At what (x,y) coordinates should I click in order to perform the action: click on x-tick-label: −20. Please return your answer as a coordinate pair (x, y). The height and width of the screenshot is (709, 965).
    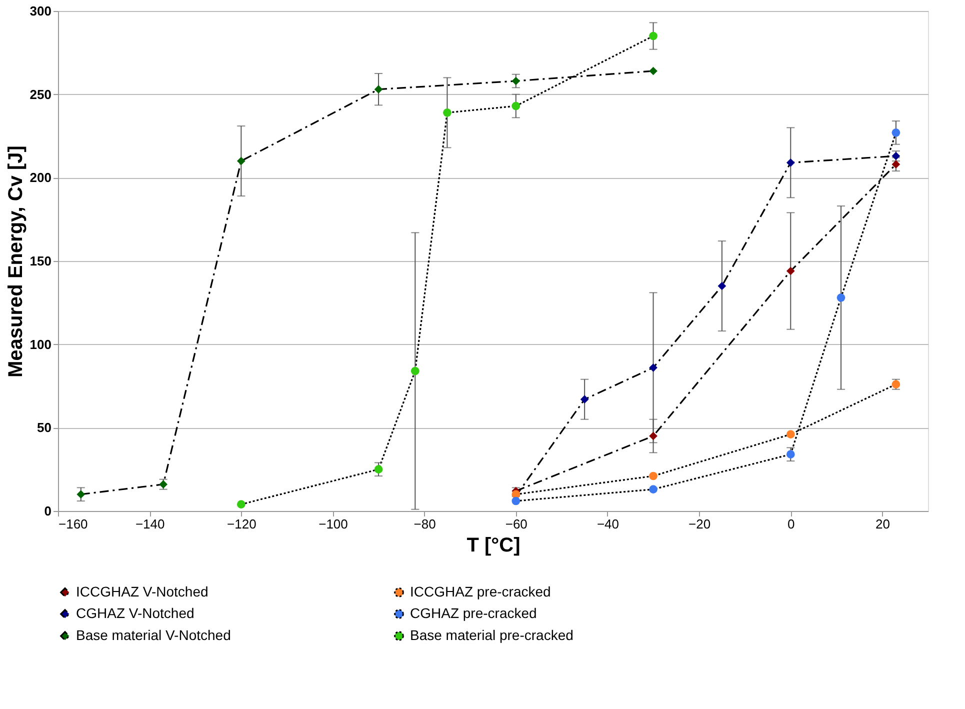
    Looking at the image, I should click on (699, 524).